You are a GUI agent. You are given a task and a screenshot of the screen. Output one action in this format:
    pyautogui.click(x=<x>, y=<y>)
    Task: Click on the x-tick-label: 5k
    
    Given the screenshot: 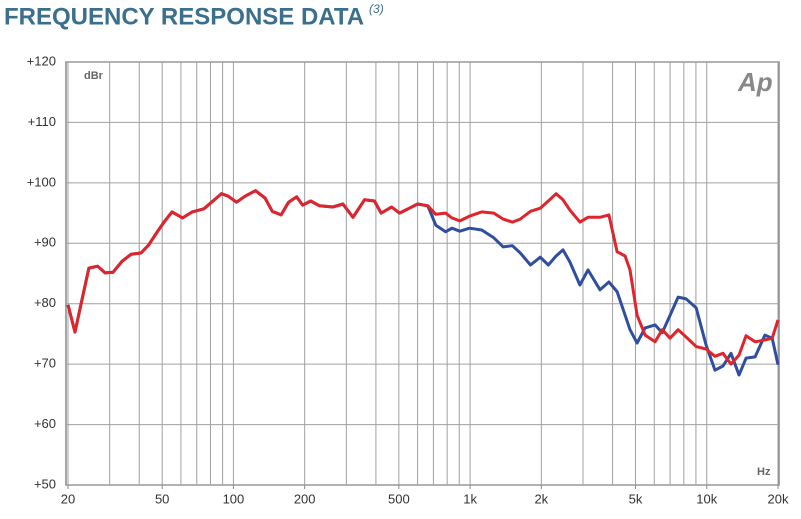 What is the action you would take?
    pyautogui.click(x=636, y=498)
    